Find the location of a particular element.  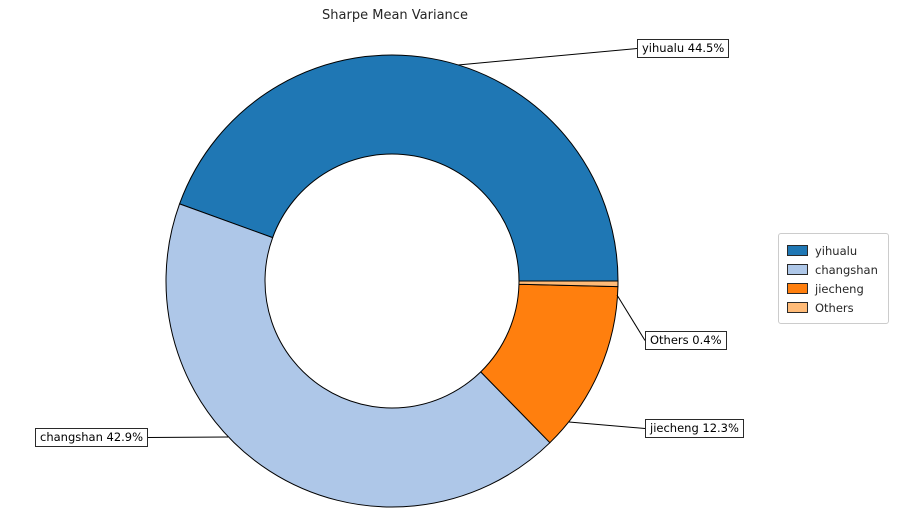

legend-label: yihualu is located at coordinates (836, 250).